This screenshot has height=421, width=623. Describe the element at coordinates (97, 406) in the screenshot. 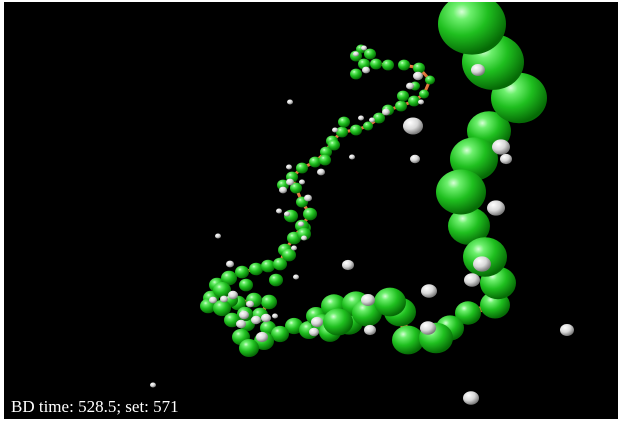

I see `bd-time-value: 528.5` at that location.